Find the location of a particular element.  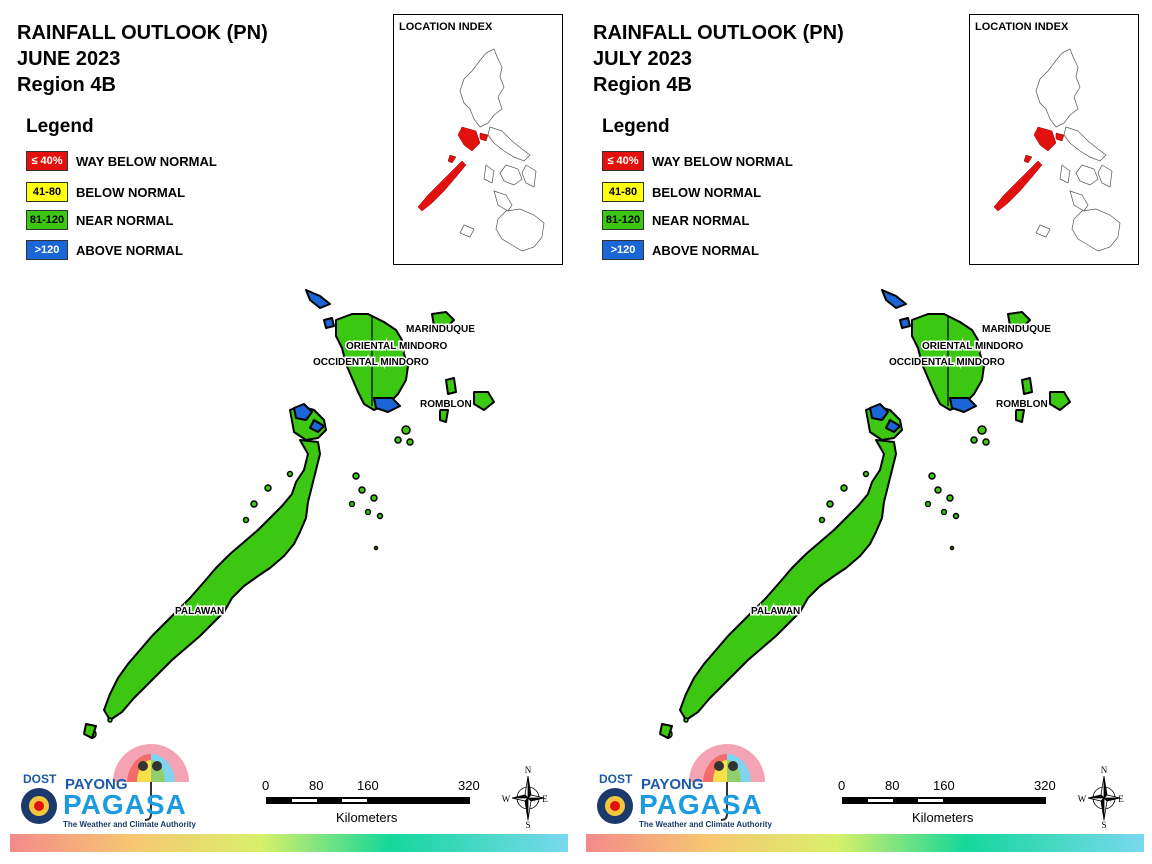

compass-rose-icon: N S E W is located at coordinates (1101, 797).